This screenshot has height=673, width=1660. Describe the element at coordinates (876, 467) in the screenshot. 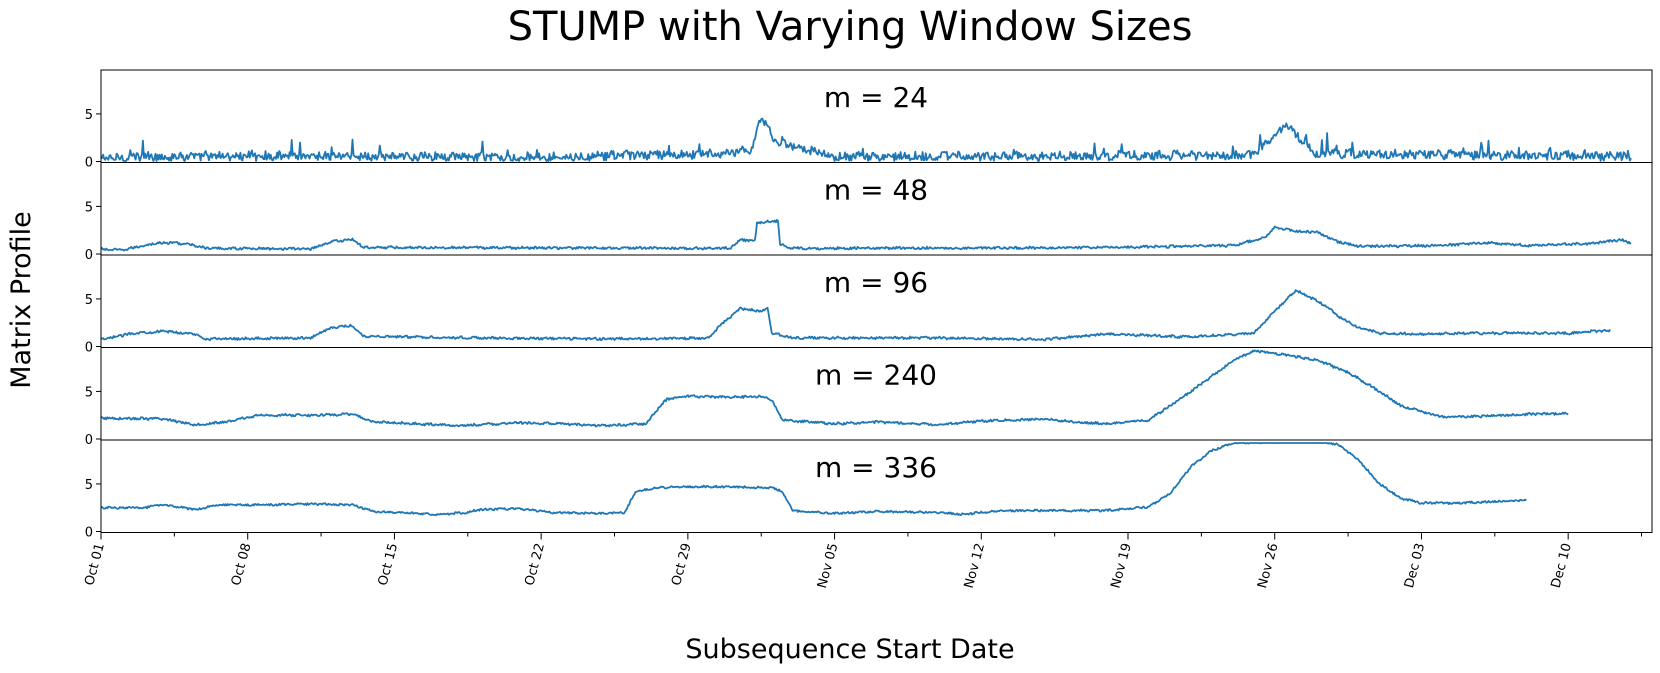

I see `panel-label: m = 336` at that location.